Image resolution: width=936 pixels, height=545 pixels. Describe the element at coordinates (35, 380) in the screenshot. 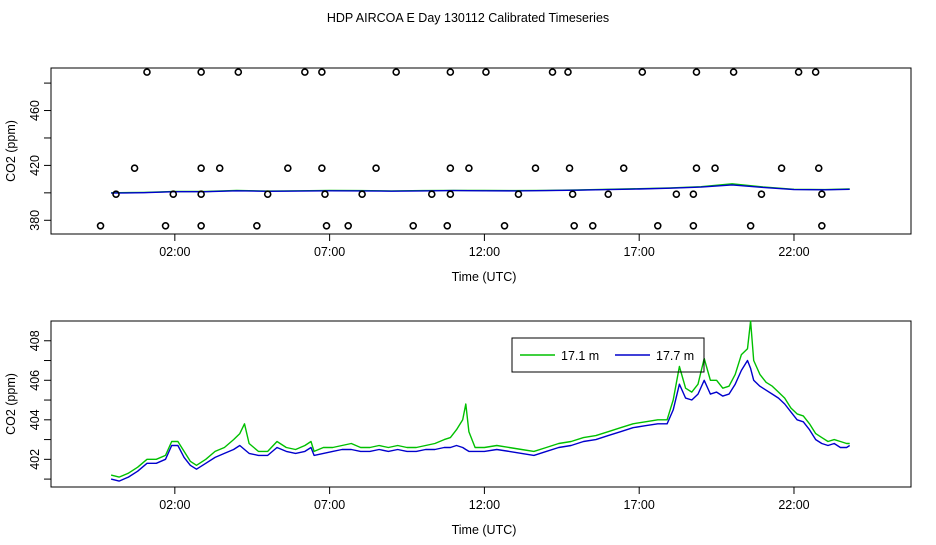

I see `bottom-y-tick-label: 406` at that location.